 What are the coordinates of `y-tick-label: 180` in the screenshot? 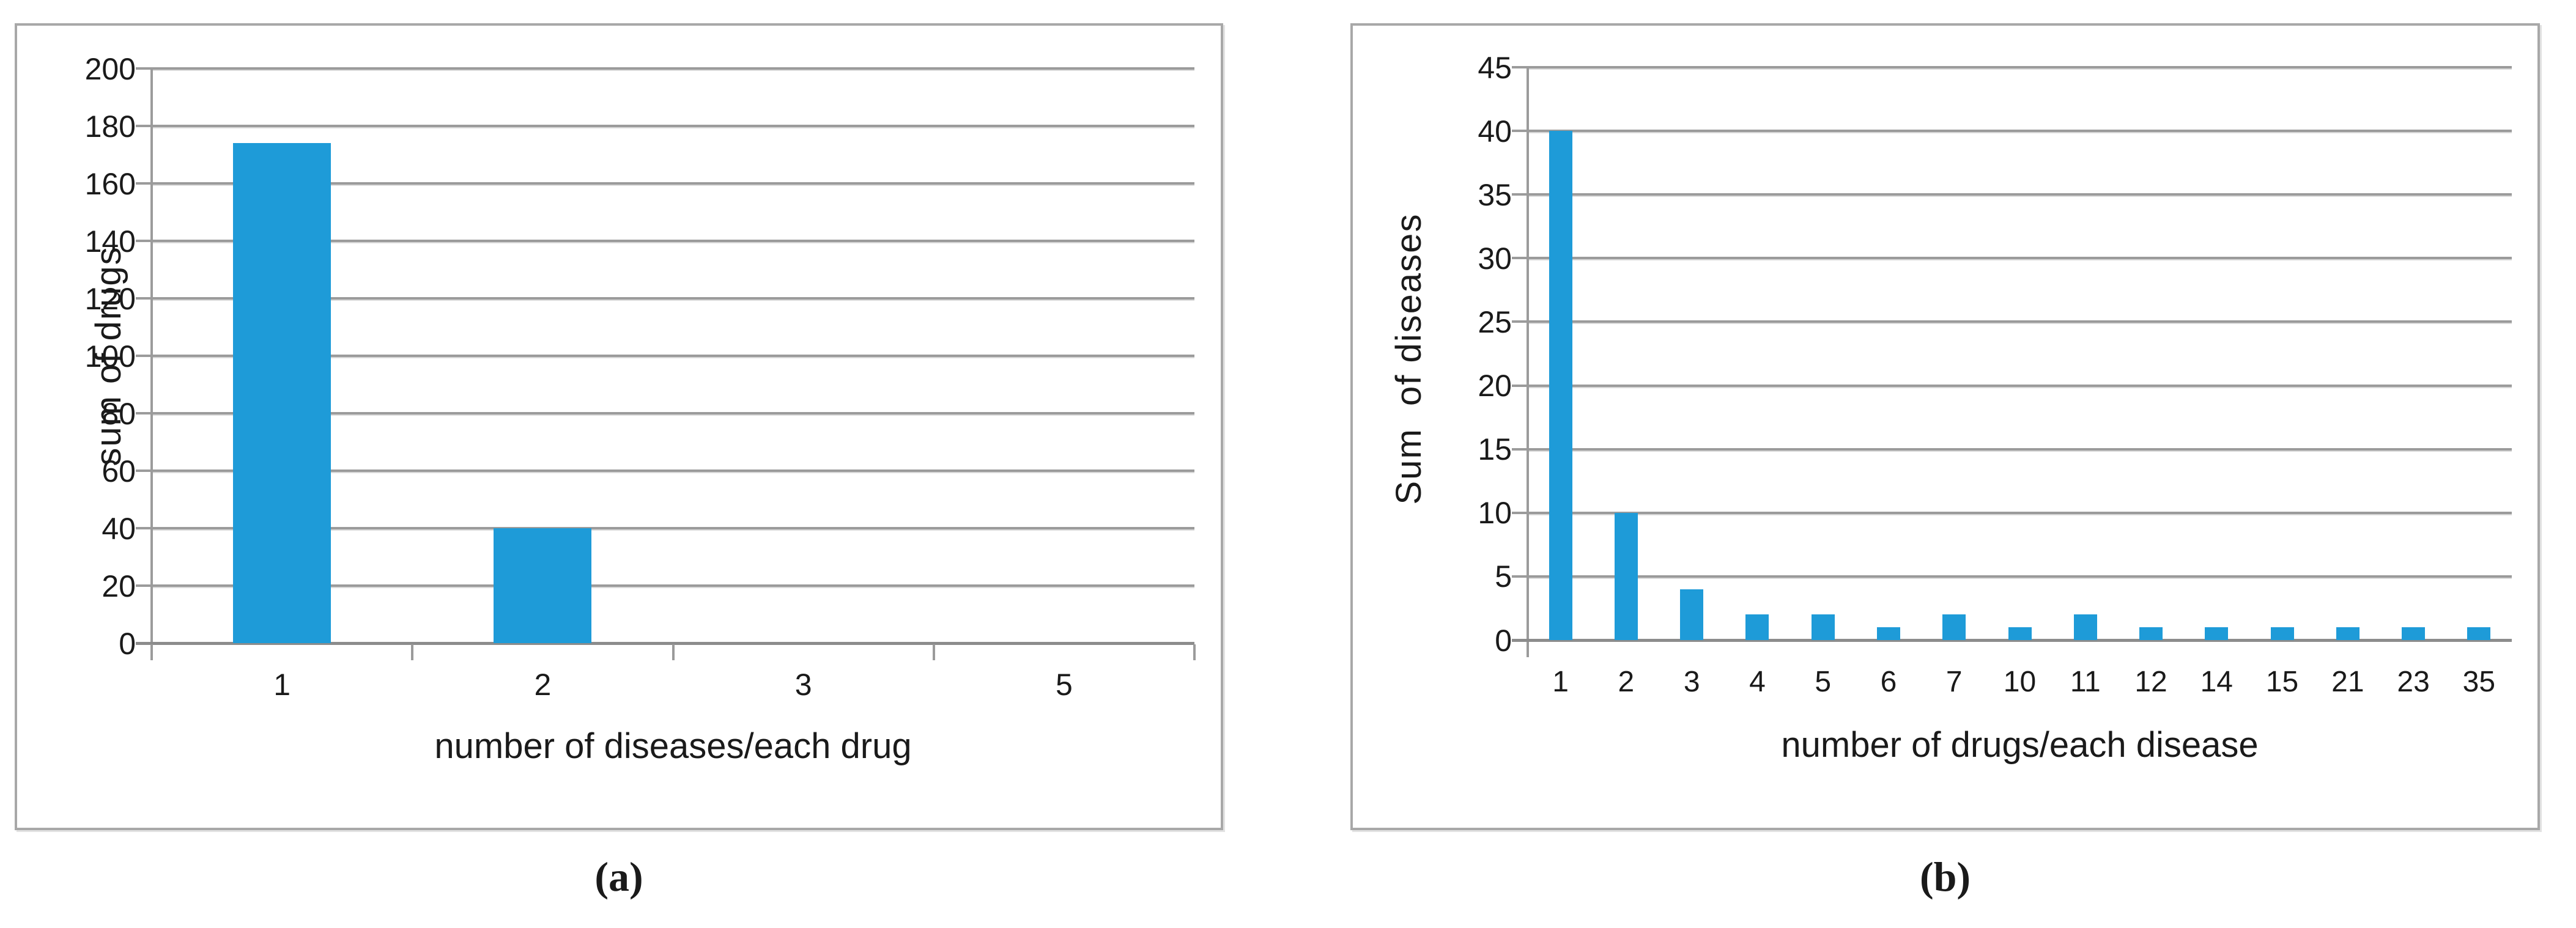 It's located at (110, 126).